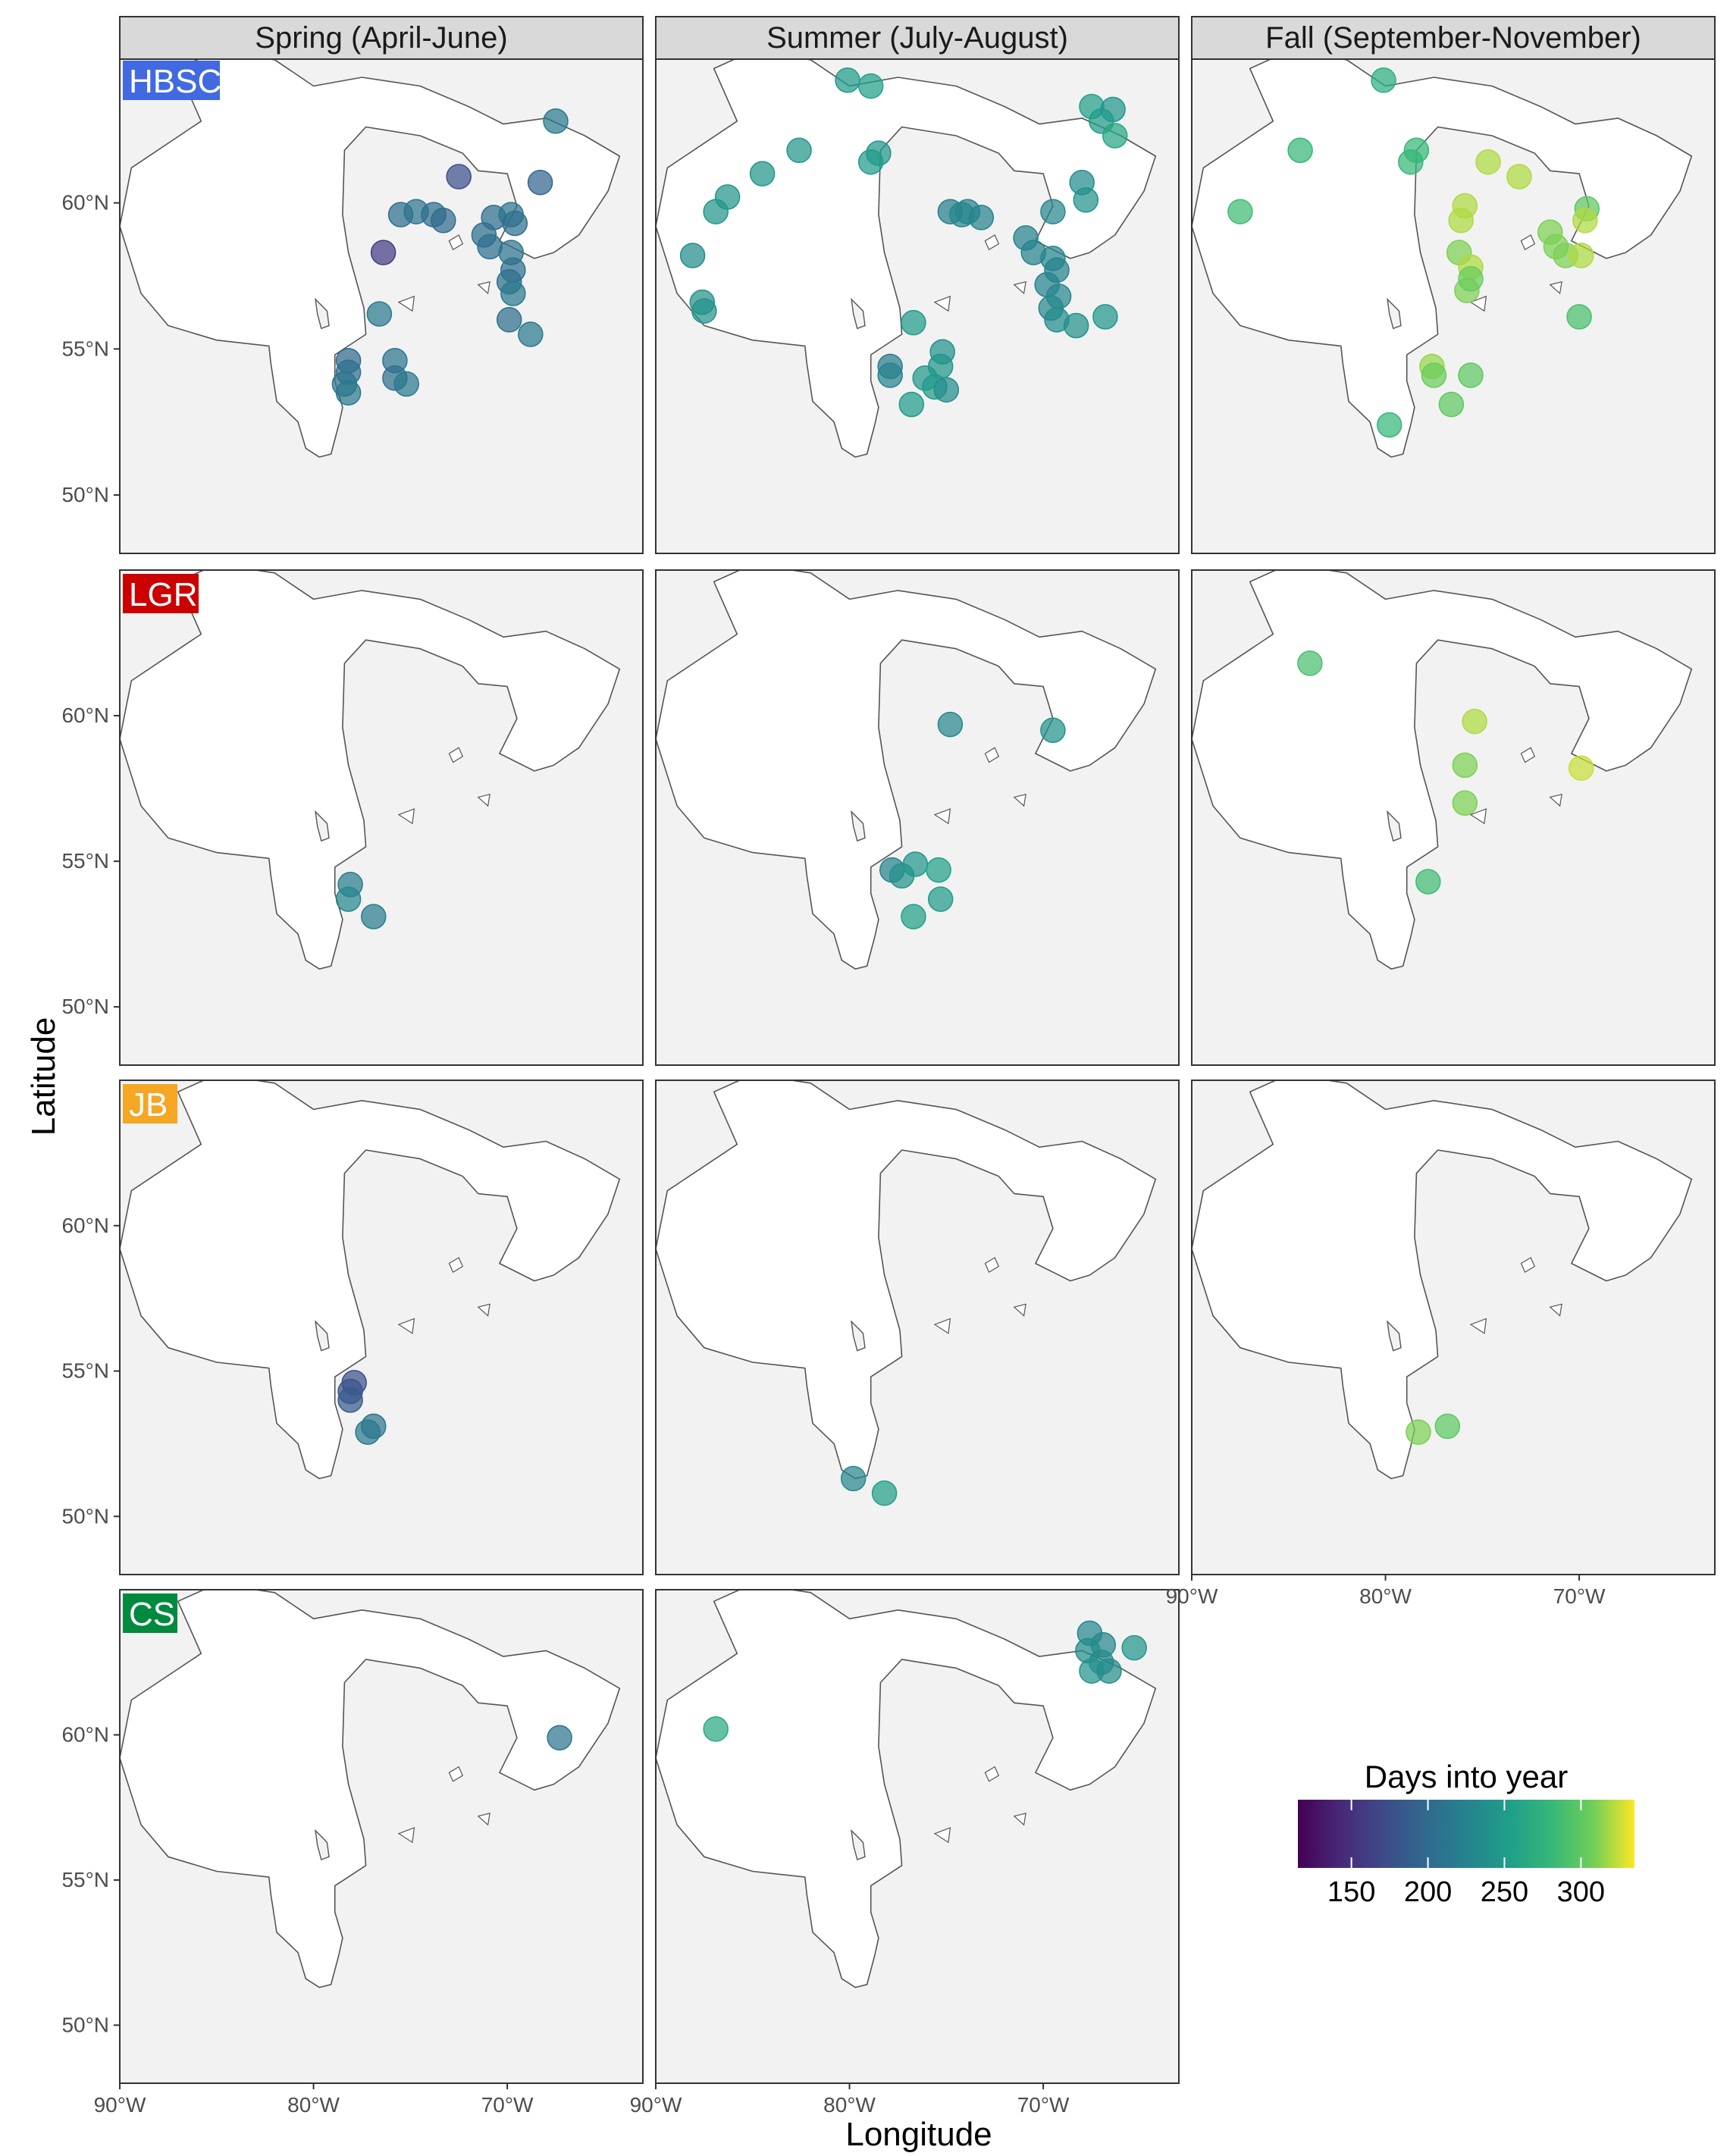 Image resolution: width=1730 pixels, height=2156 pixels. What do you see at coordinates (1428, 1892) in the screenshot?
I see `legend-tick-label: 200` at bounding box center [1428, 1892].